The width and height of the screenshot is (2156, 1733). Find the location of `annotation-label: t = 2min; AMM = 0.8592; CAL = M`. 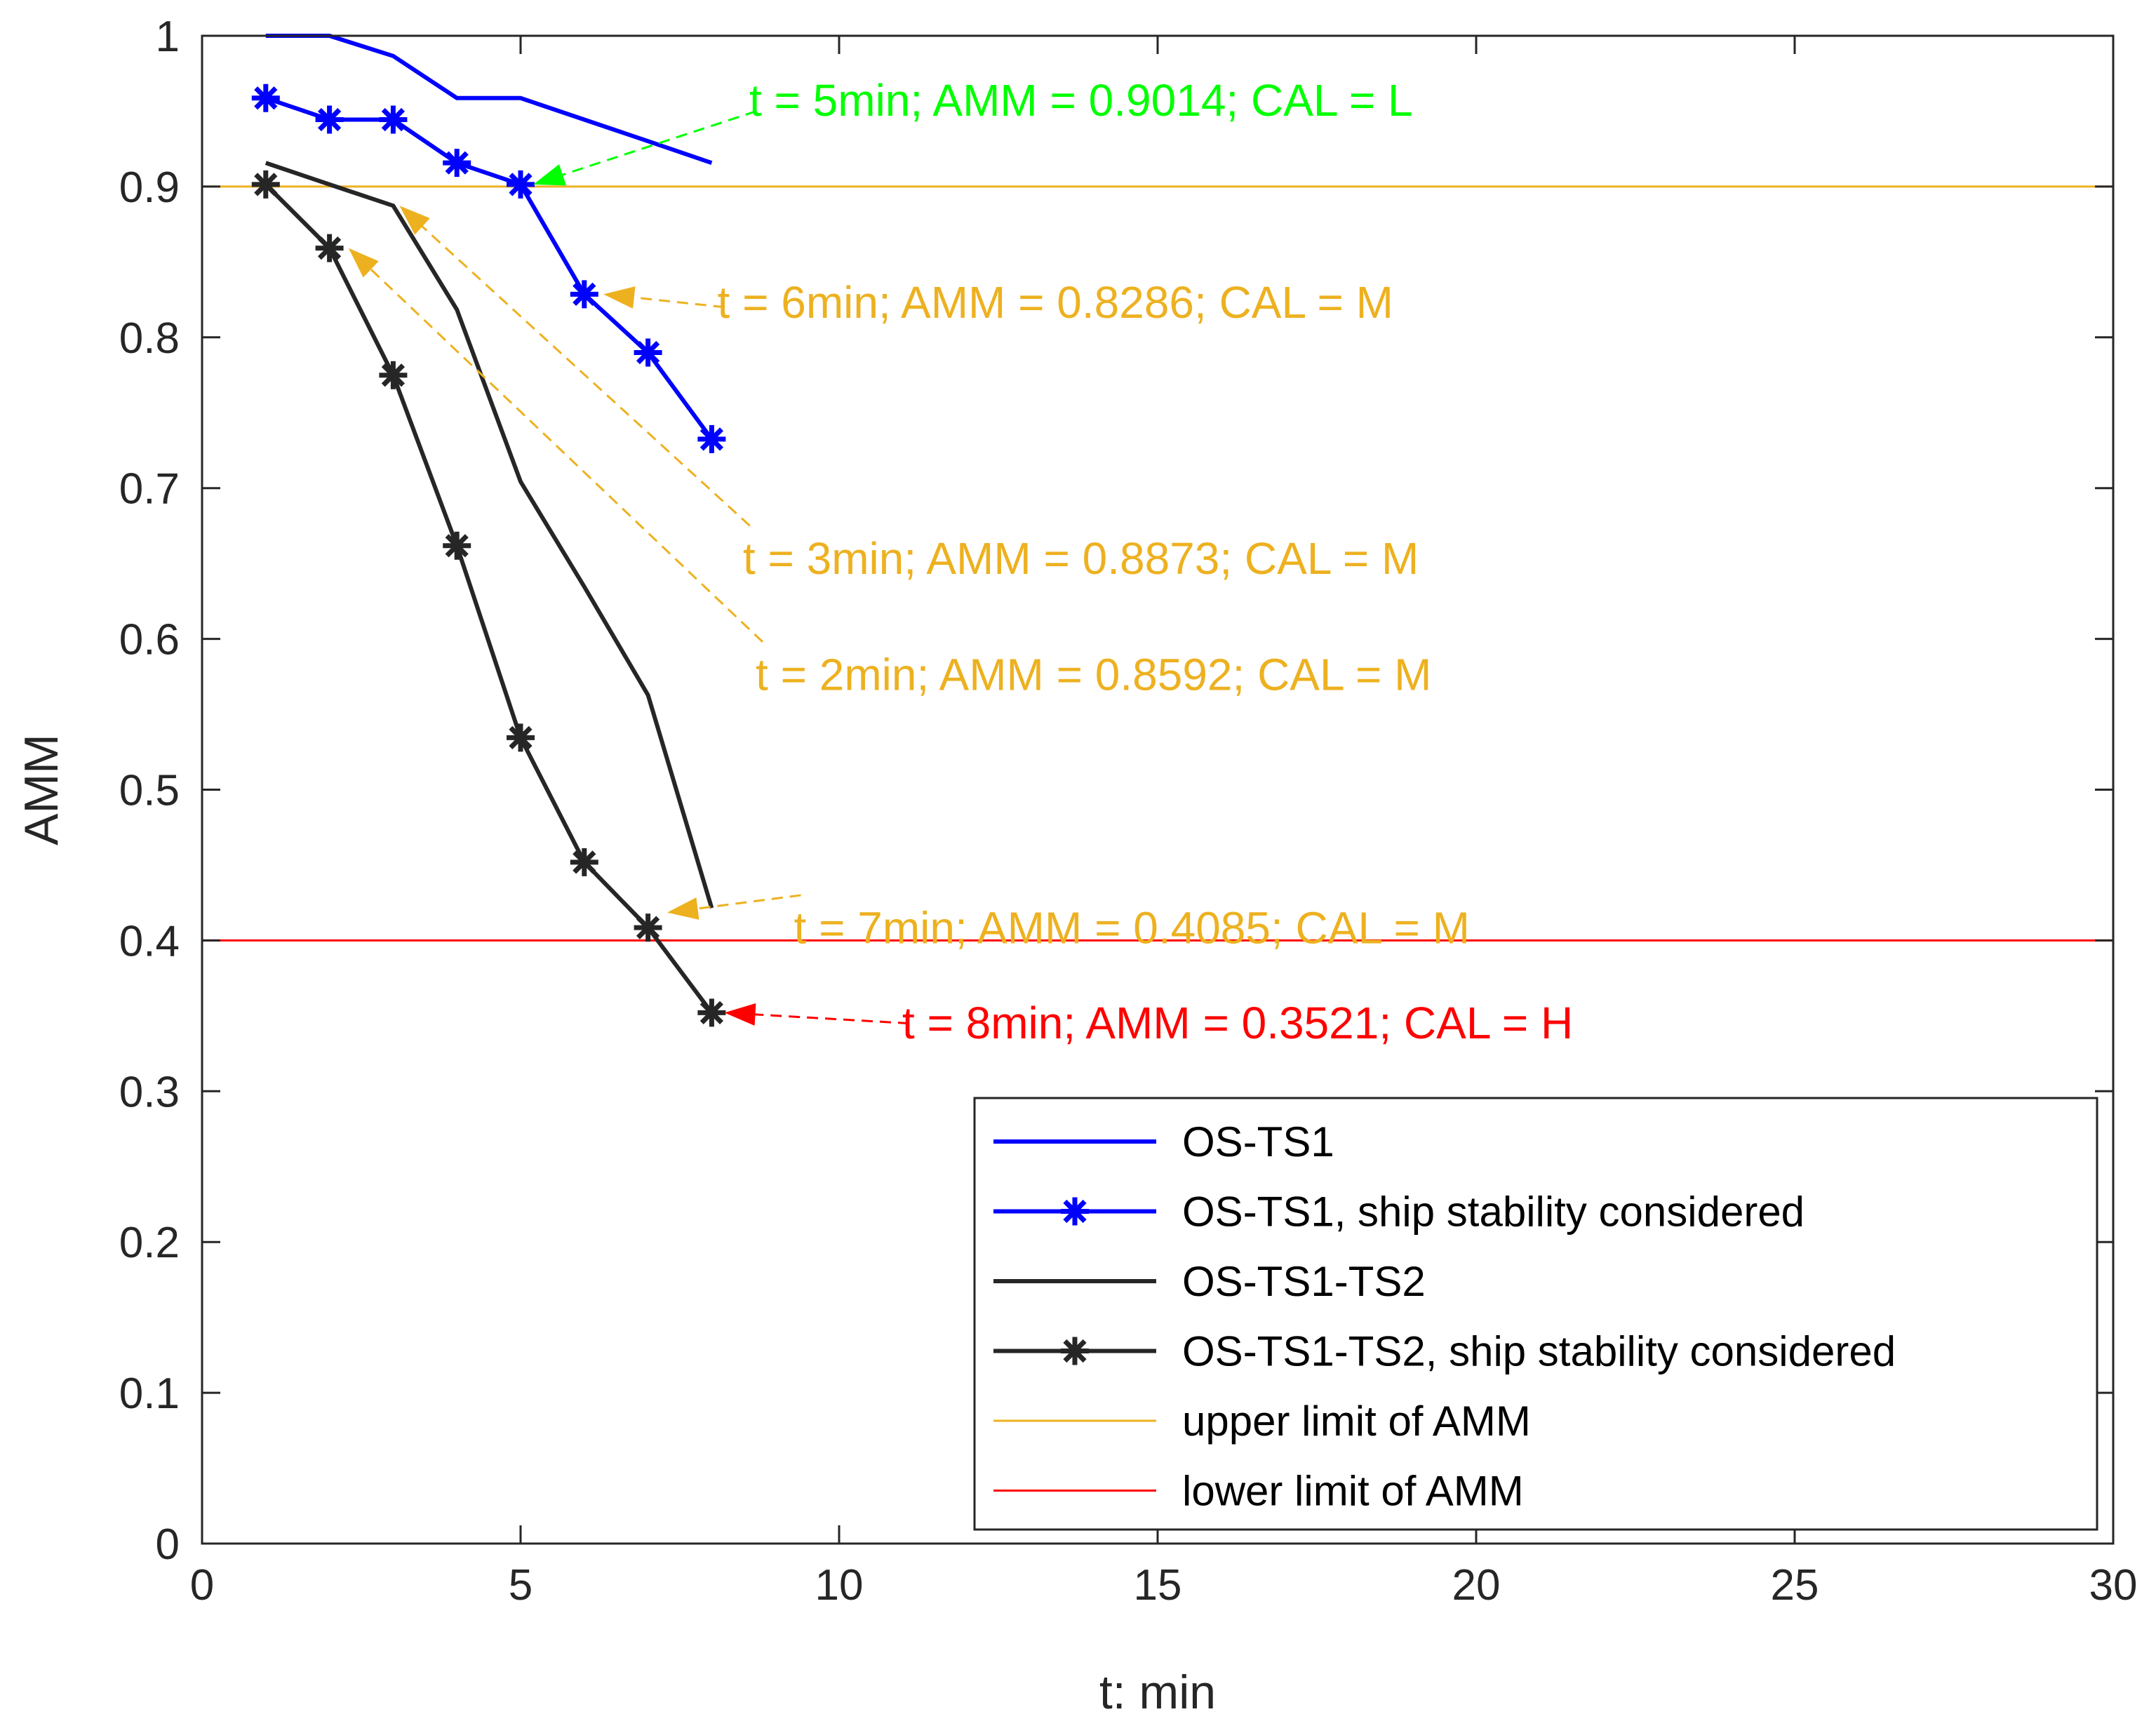

annotation-label: t = 2min; AMM = 0.8592; CAL = M is located at coordinates (1093, 675).